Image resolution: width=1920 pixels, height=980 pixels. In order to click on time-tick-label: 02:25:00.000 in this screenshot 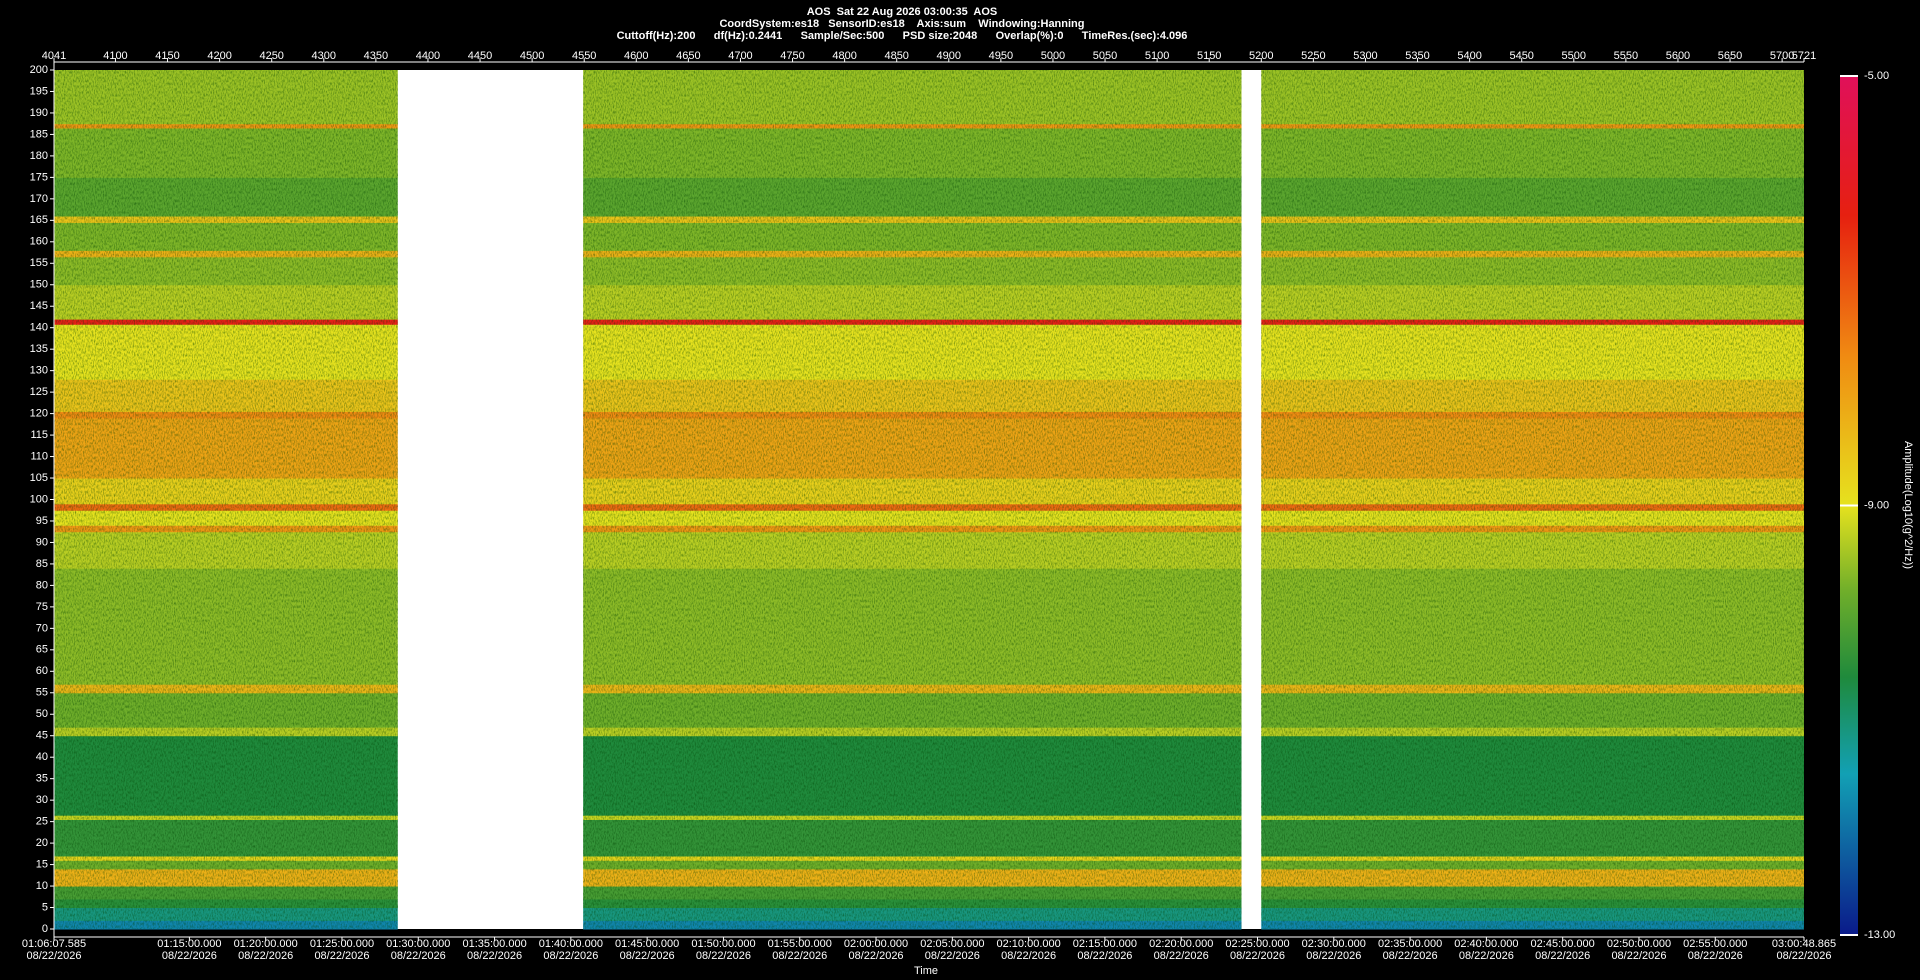, I will do `click(1257, 944)`.